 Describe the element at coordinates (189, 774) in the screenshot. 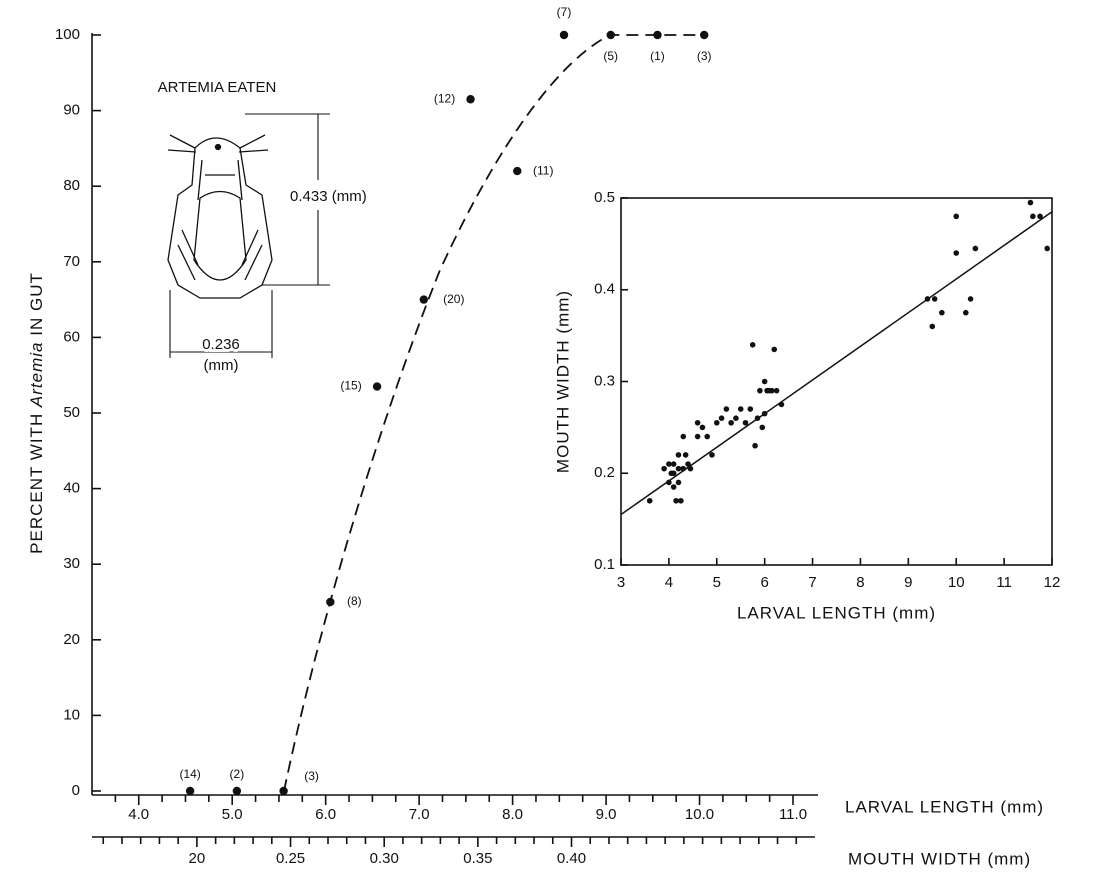

I see `point-label: (14)` at that location.